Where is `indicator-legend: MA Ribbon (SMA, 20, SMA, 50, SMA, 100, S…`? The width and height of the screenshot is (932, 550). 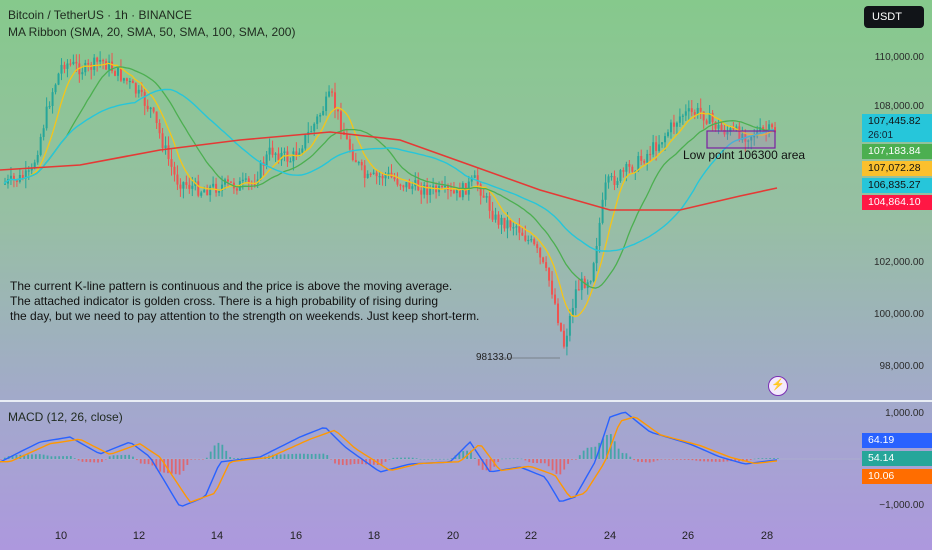 indicator-legend: MA Ribbon (SMA, 20, SMA, 50, SMA, 100, S… is located at coordinates (152, 32).